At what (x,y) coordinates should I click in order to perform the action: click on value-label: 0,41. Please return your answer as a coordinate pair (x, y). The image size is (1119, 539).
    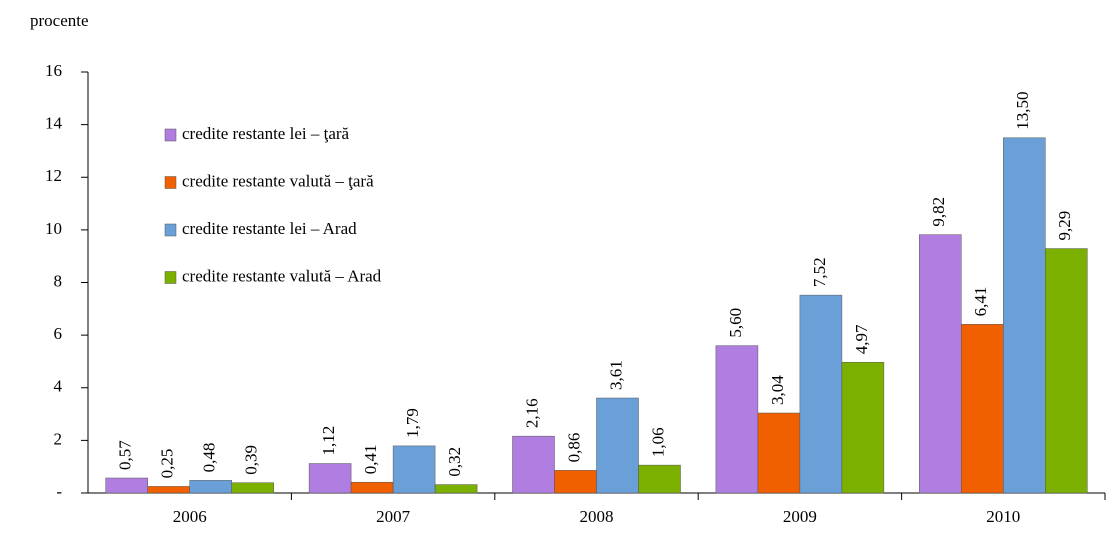
    Looking at the image, I should click on (370, 459).